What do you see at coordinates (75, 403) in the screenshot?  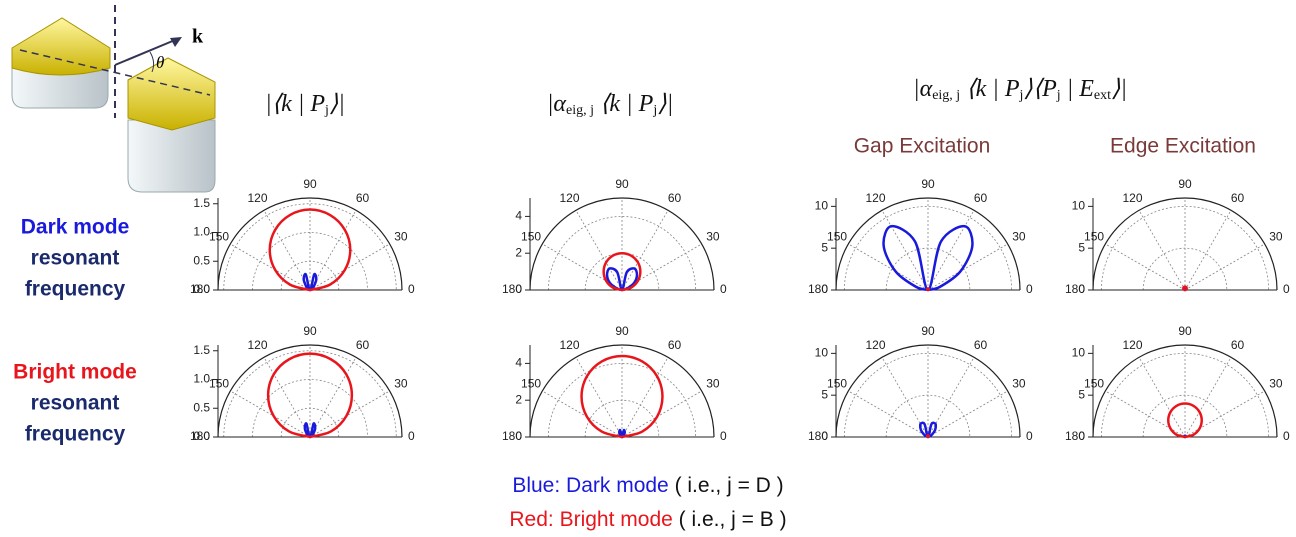 I see `row-label: resonant` at bounding box center [75, 403].